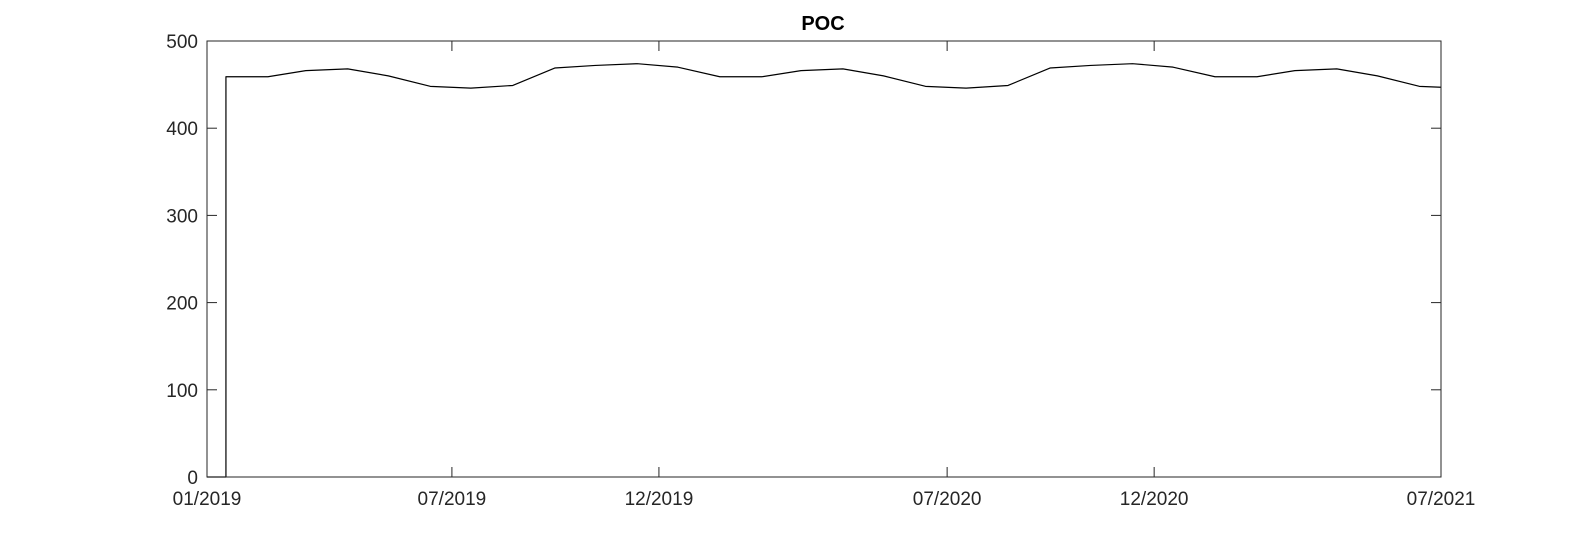 Image resolution: width=1591 pixels, height=536 pixels. Describe the element at coordinates (207, 499) in the screenshot. I see `x-tick-label: 01/2019` at that location.